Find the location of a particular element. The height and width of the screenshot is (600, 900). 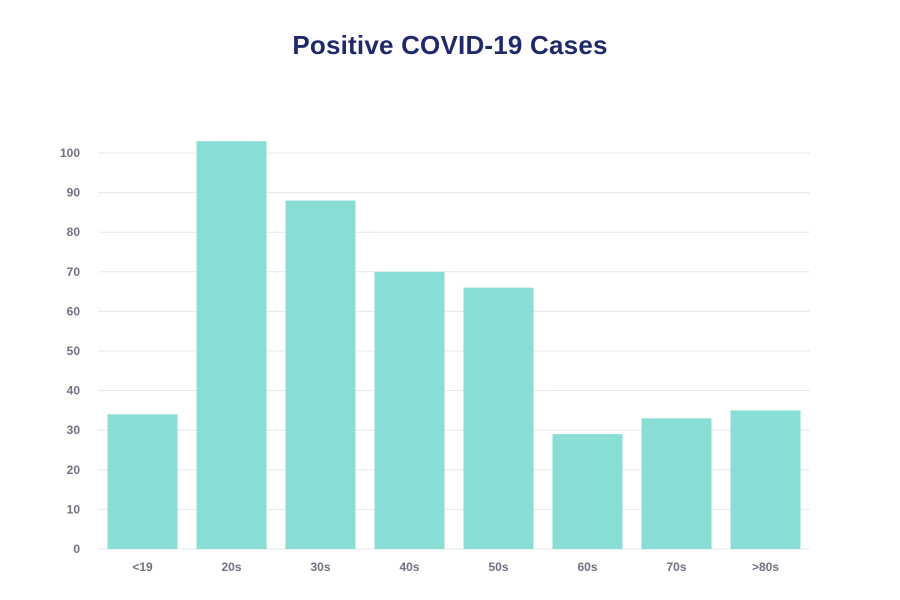

y-tick-label: 90 is located at coordinates (74, 193).